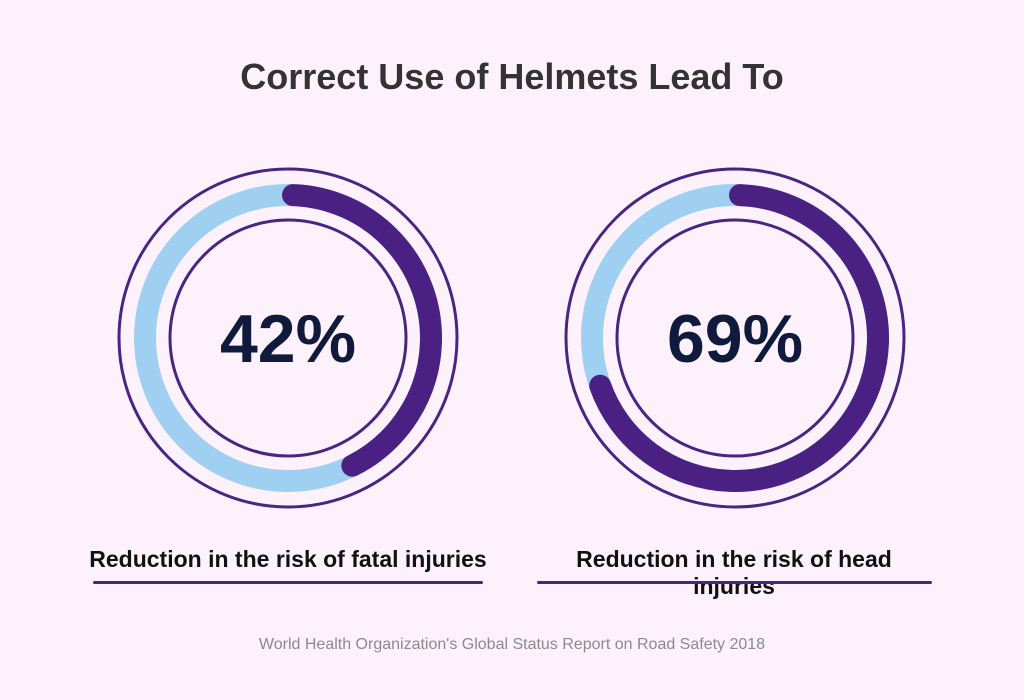 The image size is (1024, 700). I want to click on label-head-injuries: Reduction in the risk of head injuries, so click(734, 572).